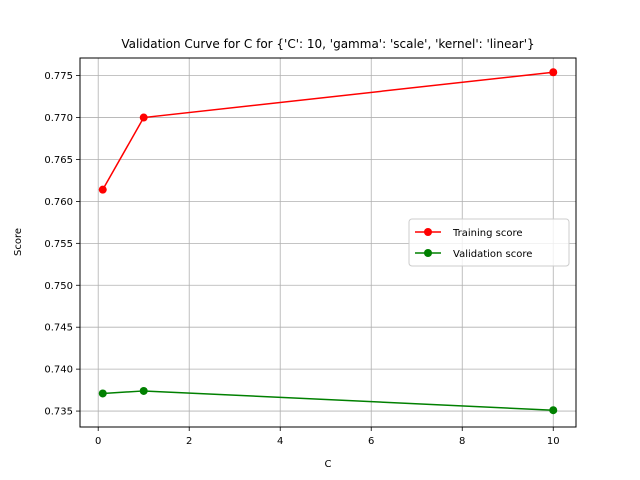  Describe the element at coordinates (58, 76) in the screenshot. I see `y-tick-label: 0.775` at that location.